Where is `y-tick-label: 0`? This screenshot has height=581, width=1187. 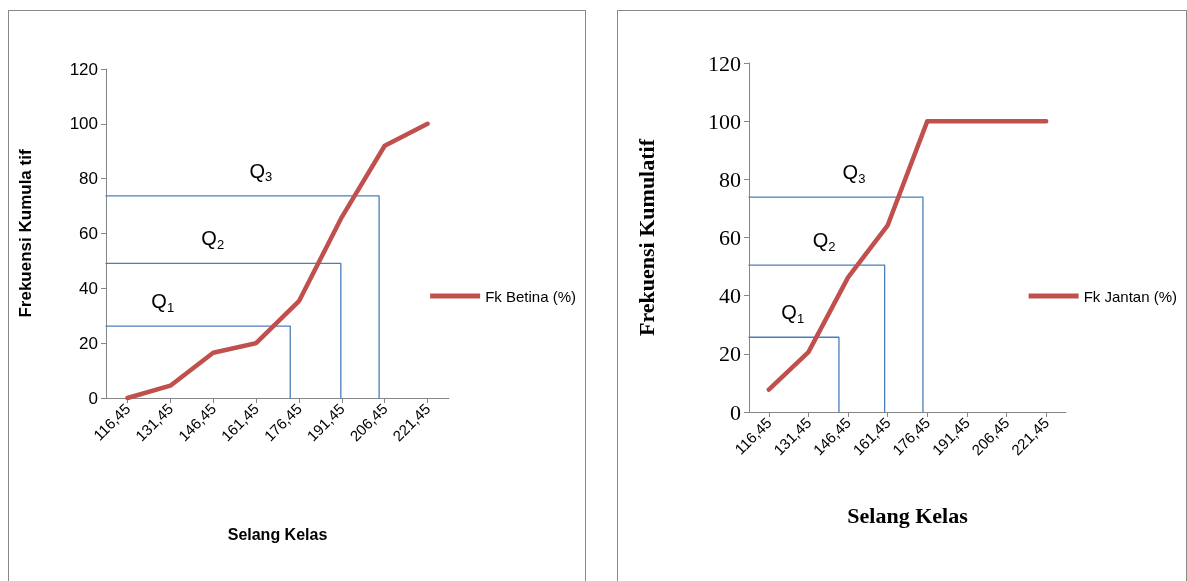
y-tick-label: 0 is located at coordinates (93, 398).